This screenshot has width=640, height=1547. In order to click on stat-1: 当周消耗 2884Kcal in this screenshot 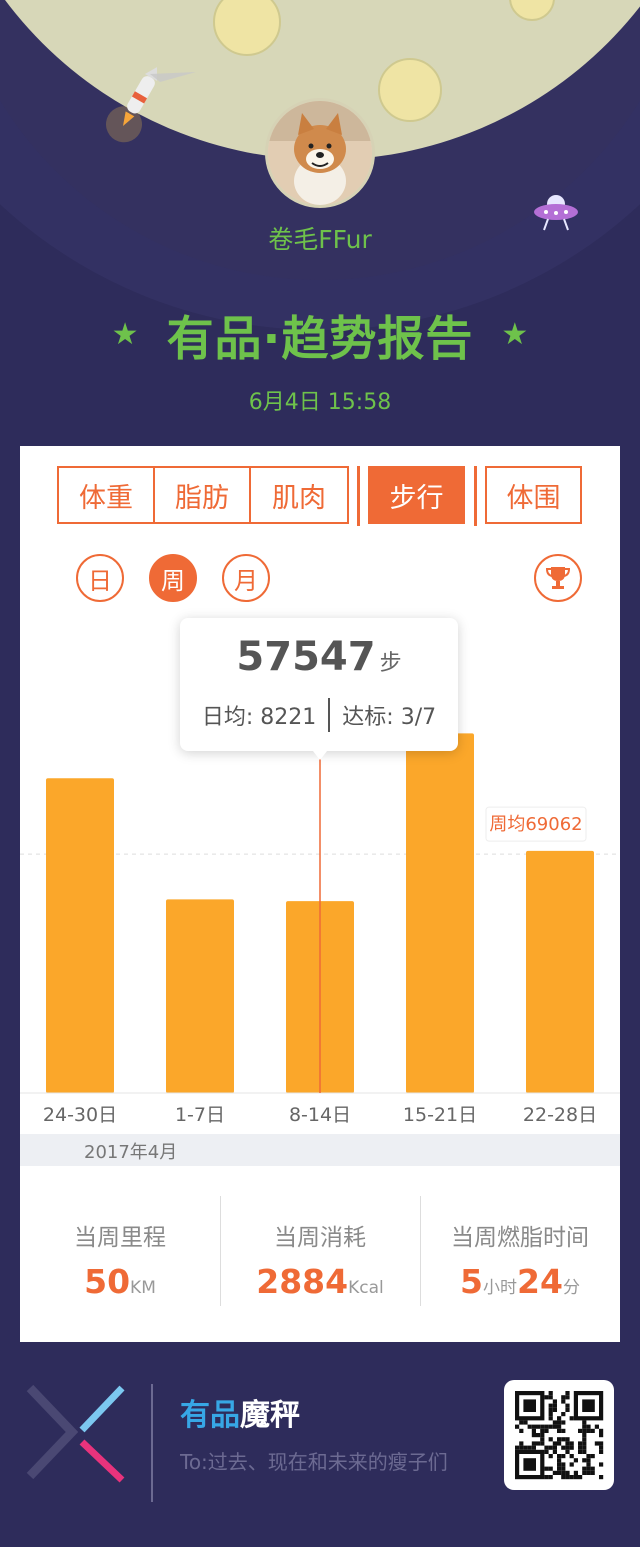, I will do `click(320, 1248)`.